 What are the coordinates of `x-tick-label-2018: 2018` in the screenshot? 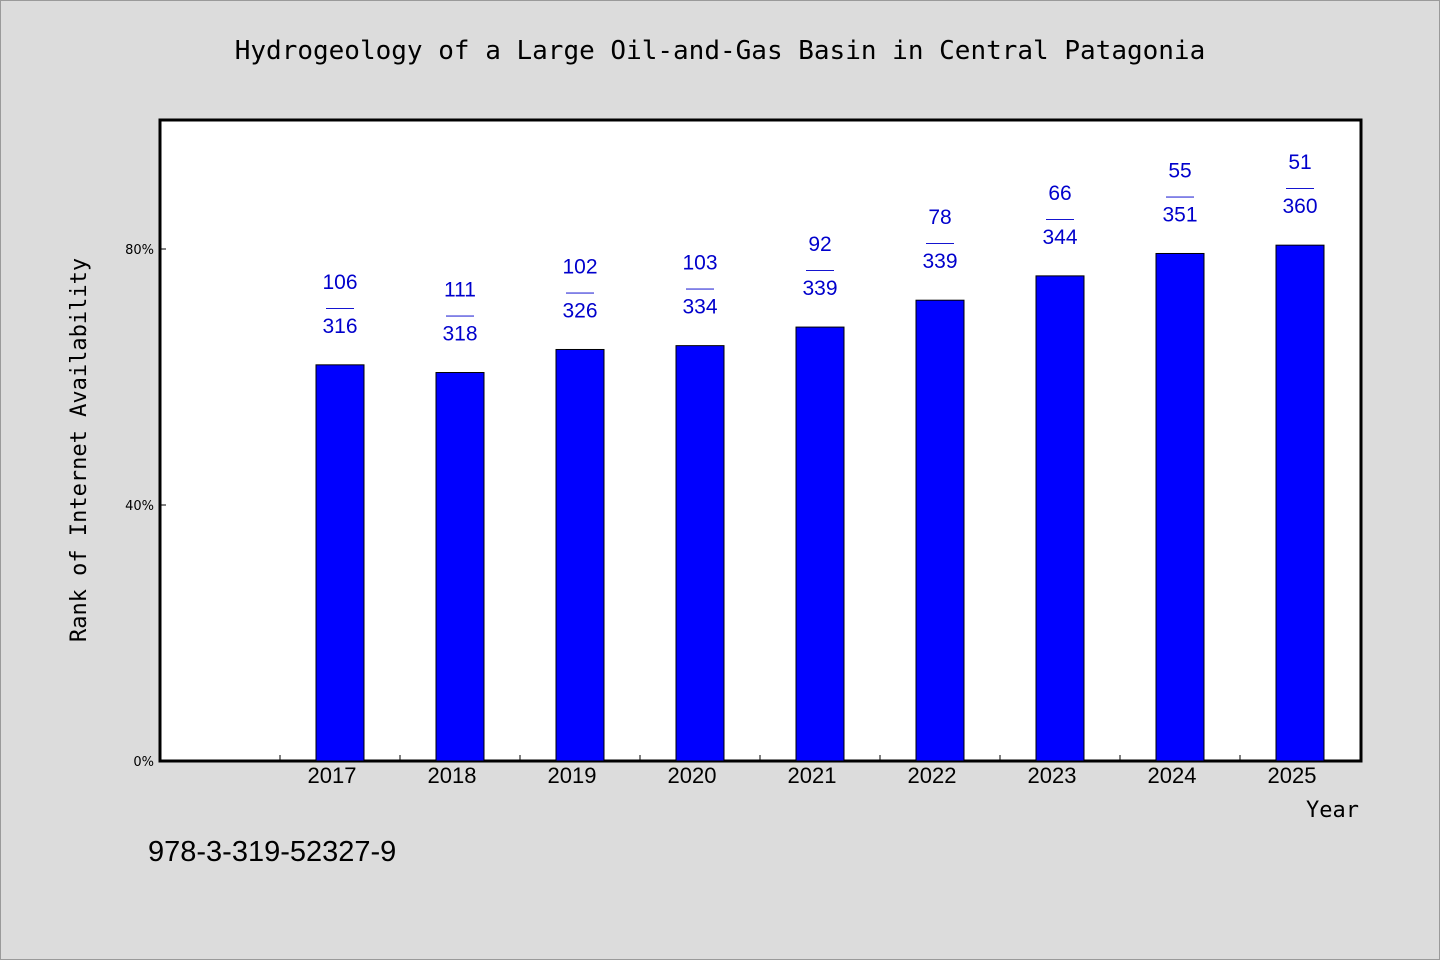 It's located at (452, 775).